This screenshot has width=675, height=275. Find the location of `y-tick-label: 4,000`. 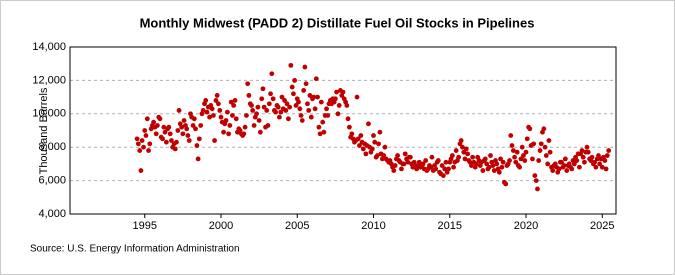

y-tick-label: 4,000 is located at coordinates (52, 214).